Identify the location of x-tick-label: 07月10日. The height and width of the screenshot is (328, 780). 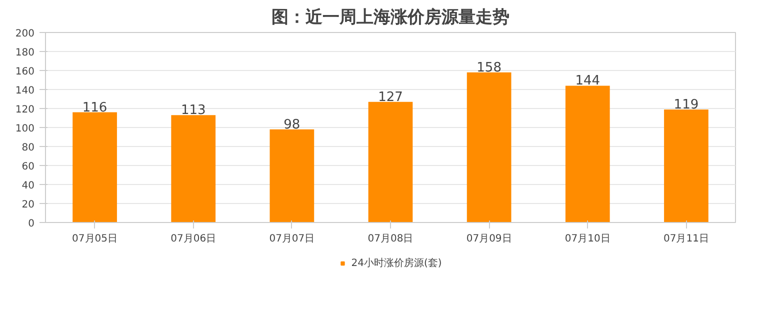
(587, 239).